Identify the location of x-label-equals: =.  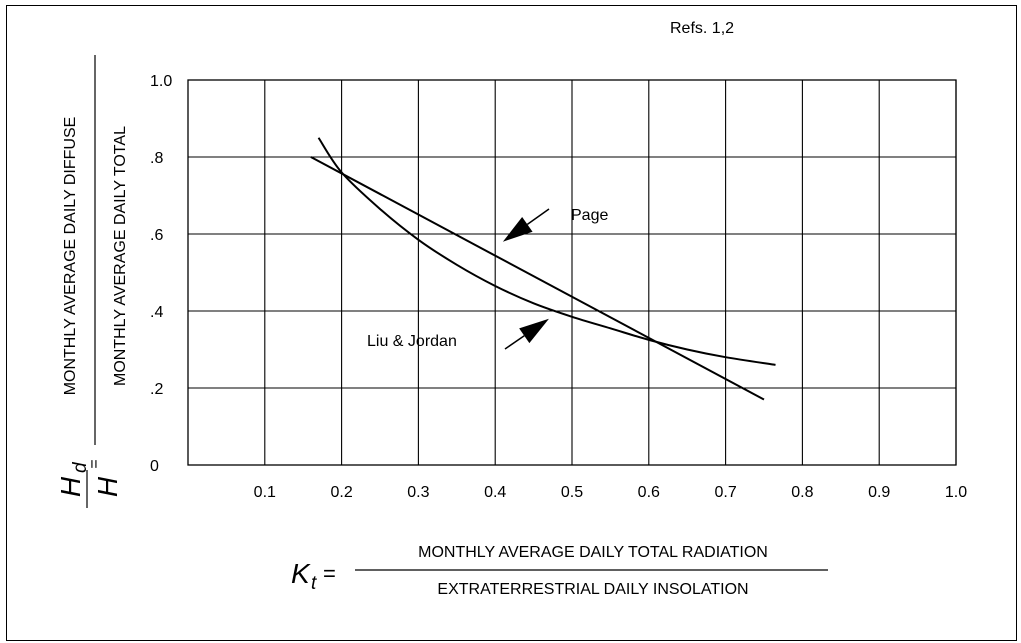
(329, 573).